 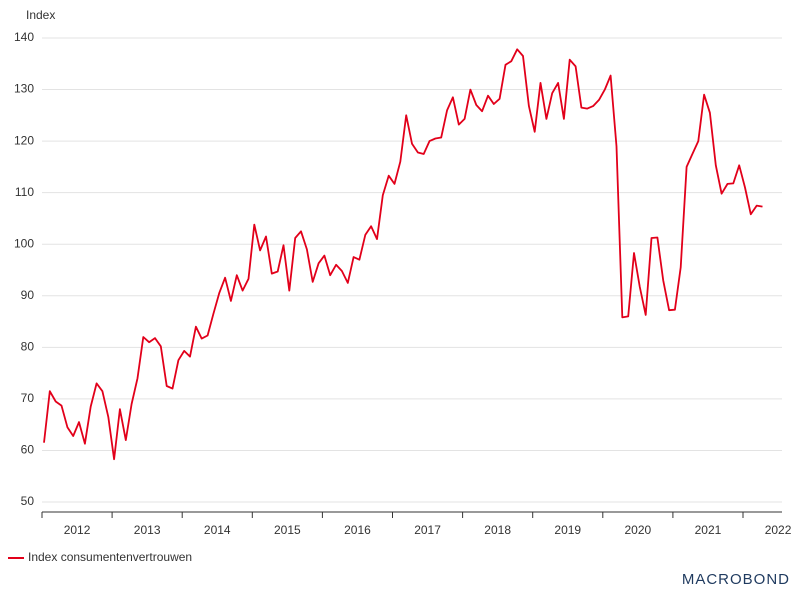 What do you see at coordinates (24, 140) in the screenshot?
I see `y-tick-label: 120` at bounding box center [24, 140].